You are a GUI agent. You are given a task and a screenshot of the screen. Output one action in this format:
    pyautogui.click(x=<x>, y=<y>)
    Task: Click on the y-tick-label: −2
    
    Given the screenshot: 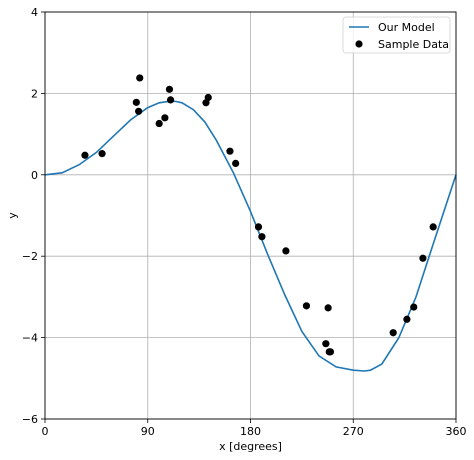 What is the action you would take?
    pyautogui.click(x=30, y=256)
    